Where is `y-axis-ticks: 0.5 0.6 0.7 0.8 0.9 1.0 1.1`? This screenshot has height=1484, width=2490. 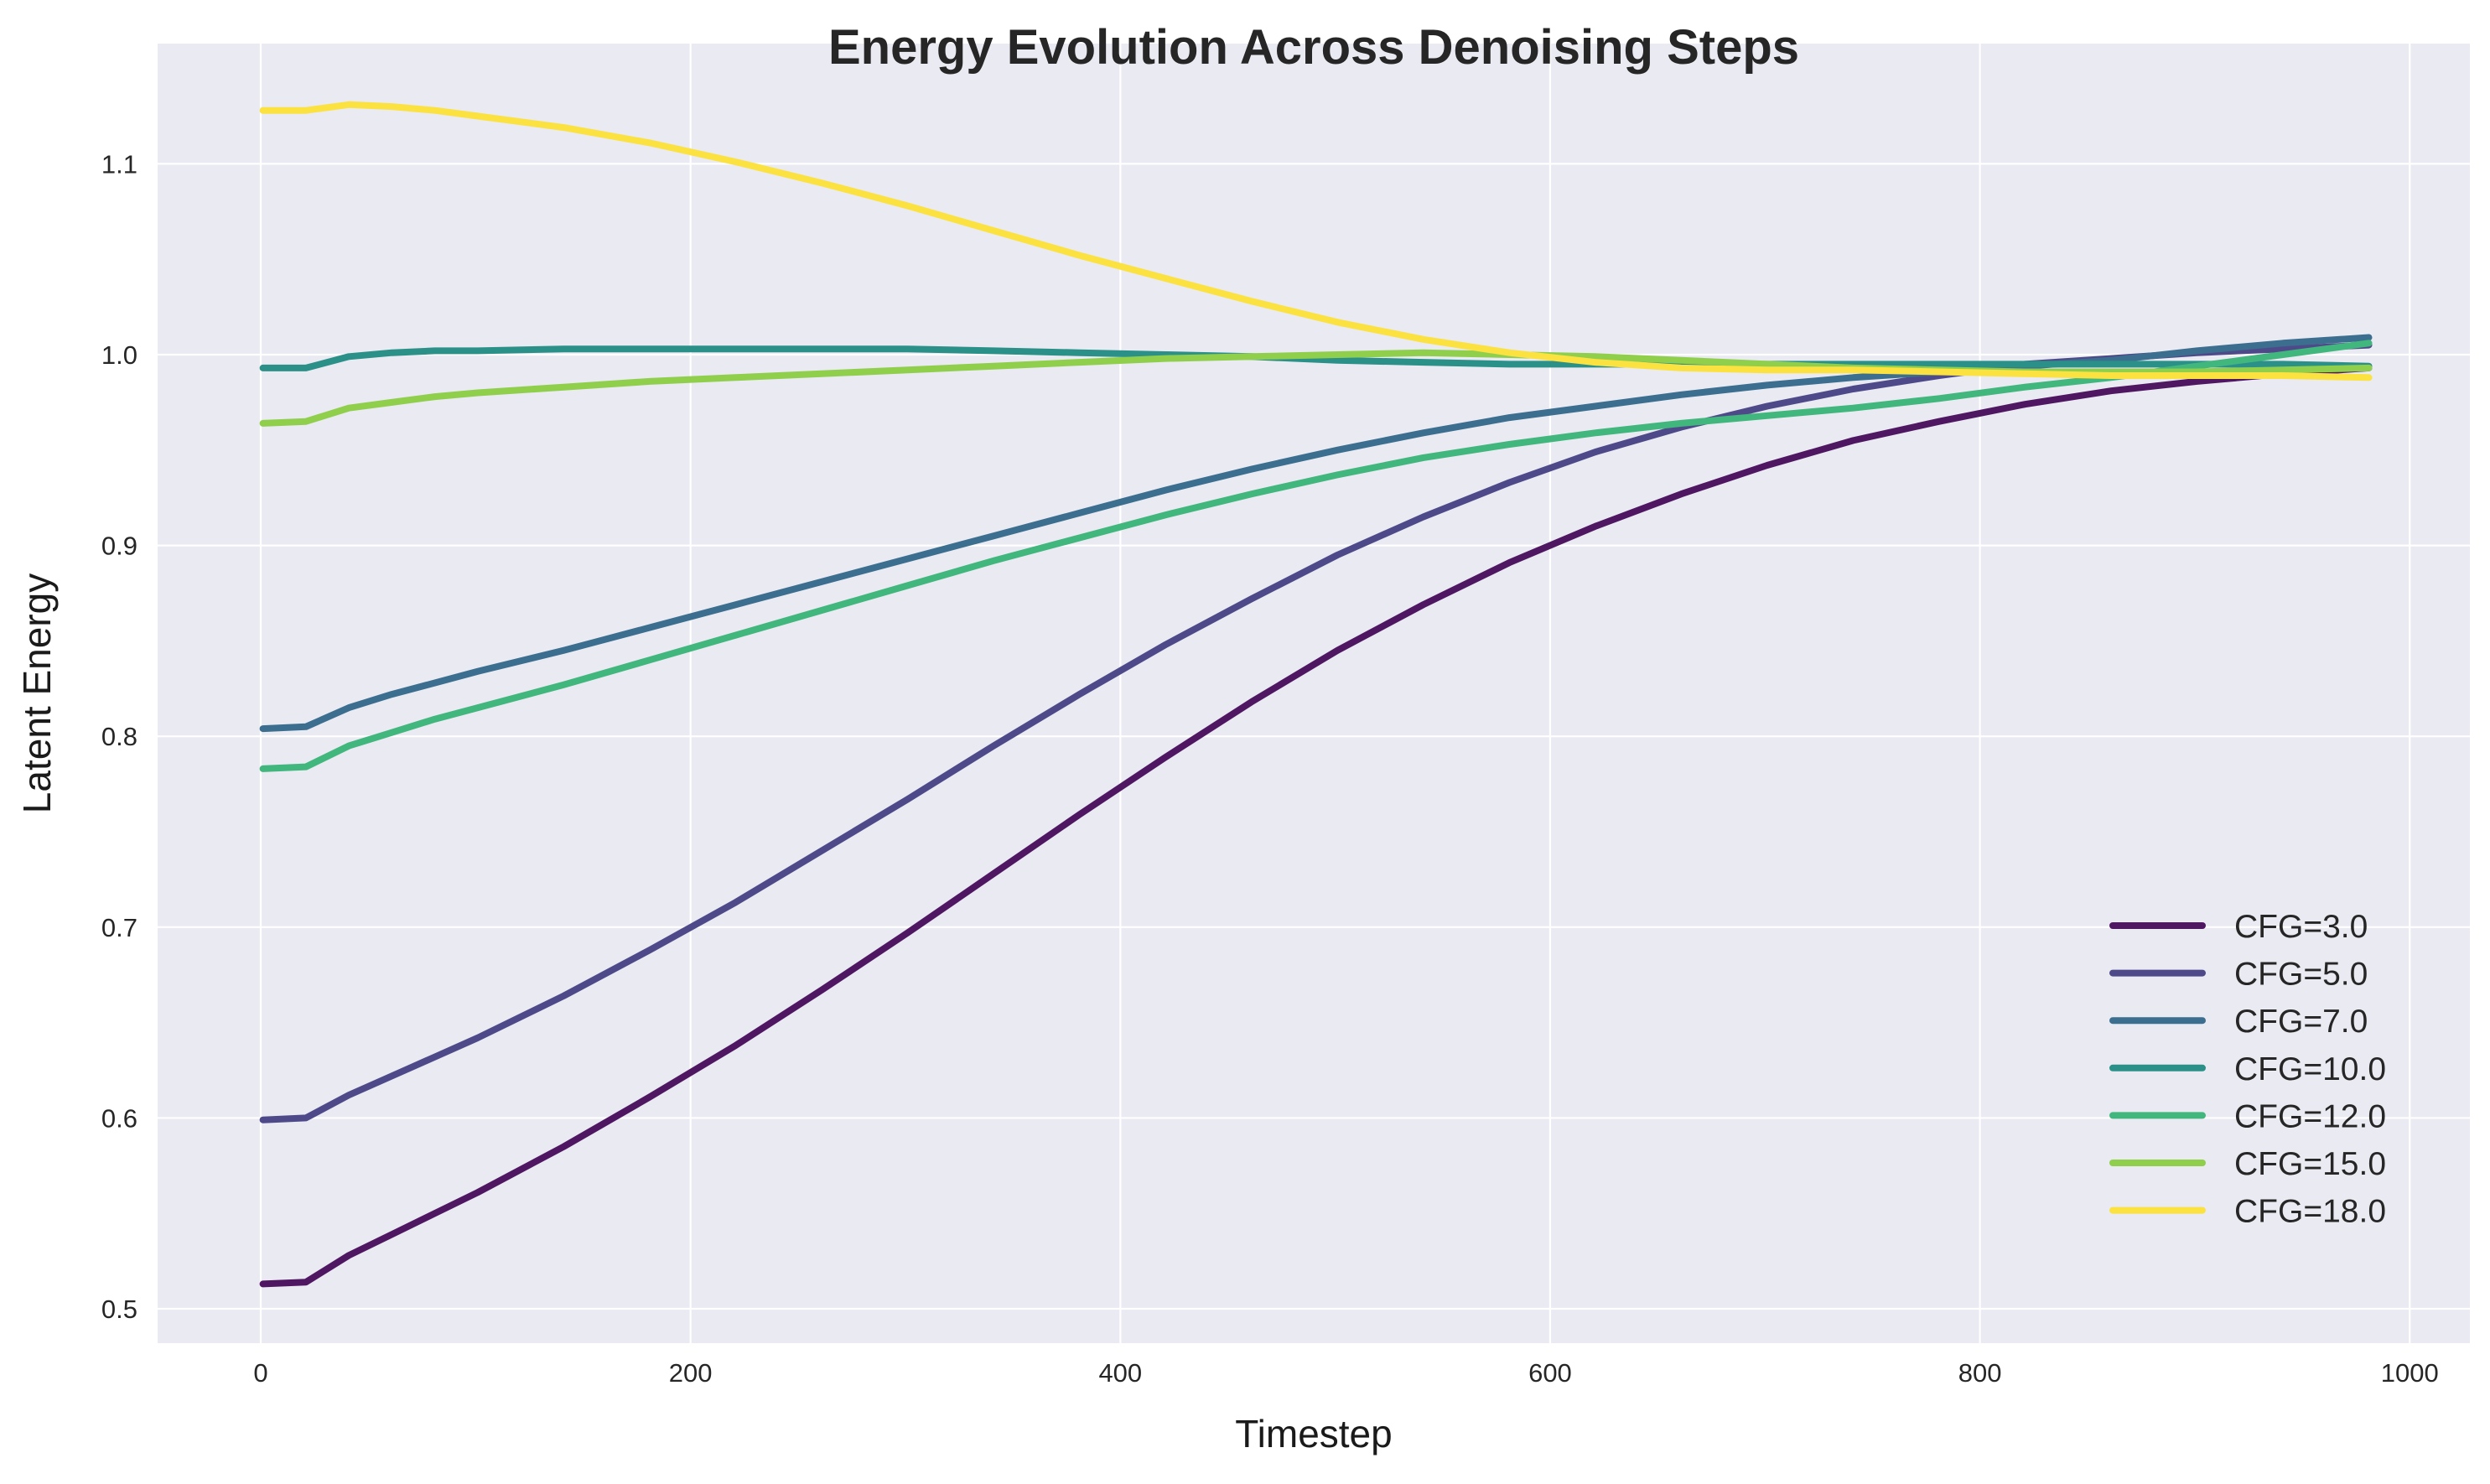
y-axis-ticks: 0.5 0.6 0.7 0.8 0.9 1.0 1.1 is located at coordinates (119, 736).